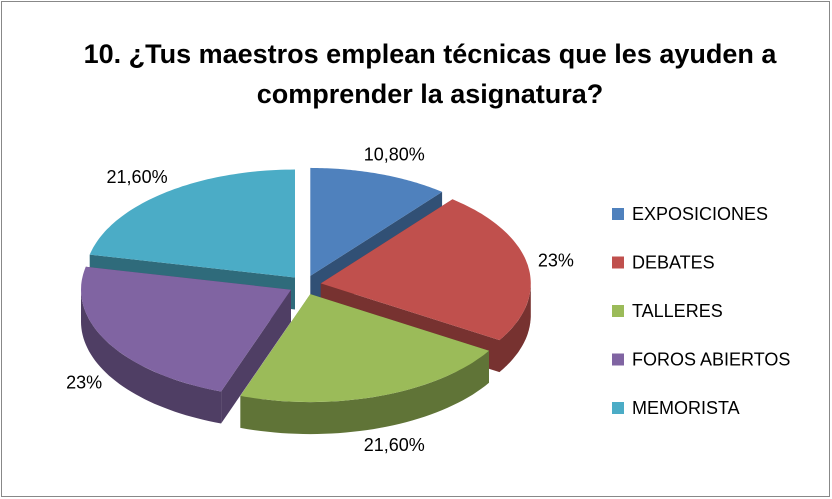 The image size is (832, 499). Describe the element at coordinates (394, 154) in the screenshot. I see `data-label: 10,80%` at that location.